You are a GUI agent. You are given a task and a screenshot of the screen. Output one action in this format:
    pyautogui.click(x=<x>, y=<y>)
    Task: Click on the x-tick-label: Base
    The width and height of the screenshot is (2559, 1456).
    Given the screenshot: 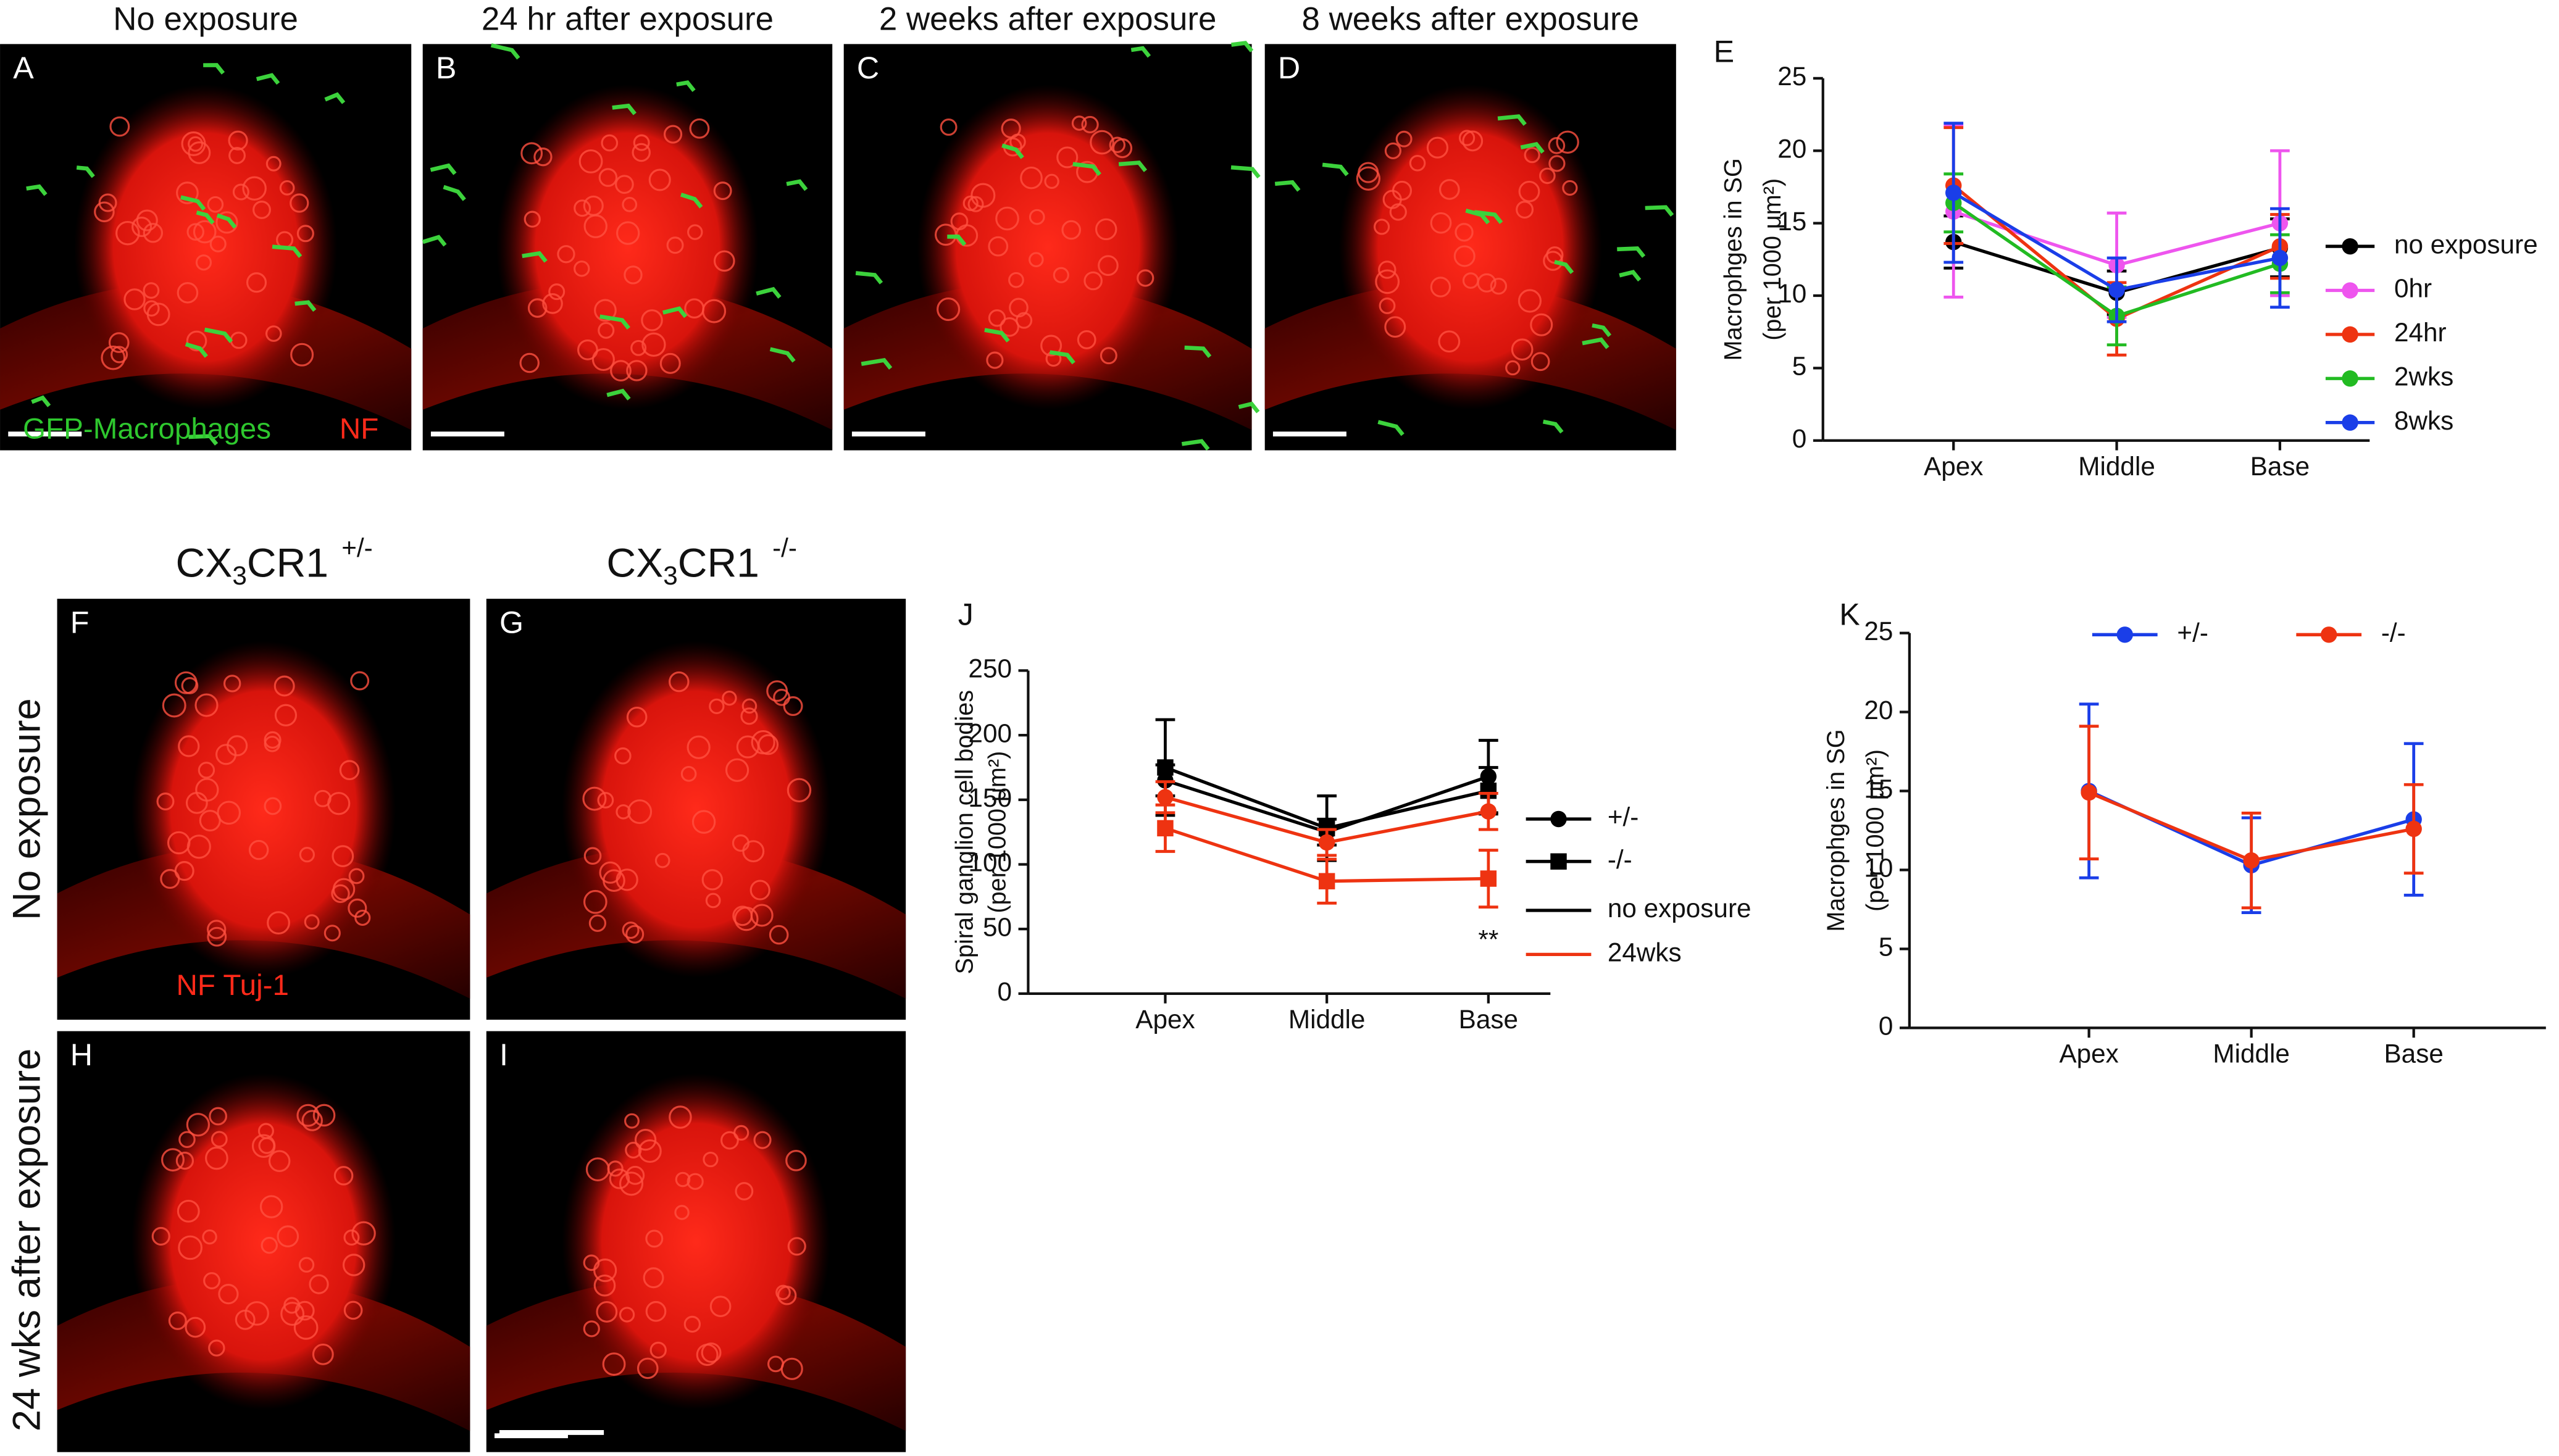 What is the action you would take?
    pyautogui.click(x=2280, y=466)
    